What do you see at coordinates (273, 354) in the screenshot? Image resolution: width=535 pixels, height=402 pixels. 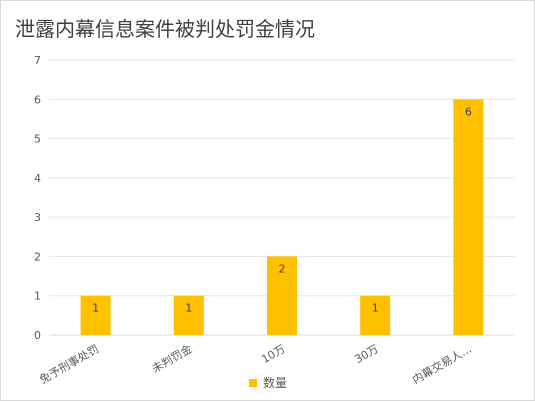 I see `x-tick-label: 10万` at bounding box center [273, 354].